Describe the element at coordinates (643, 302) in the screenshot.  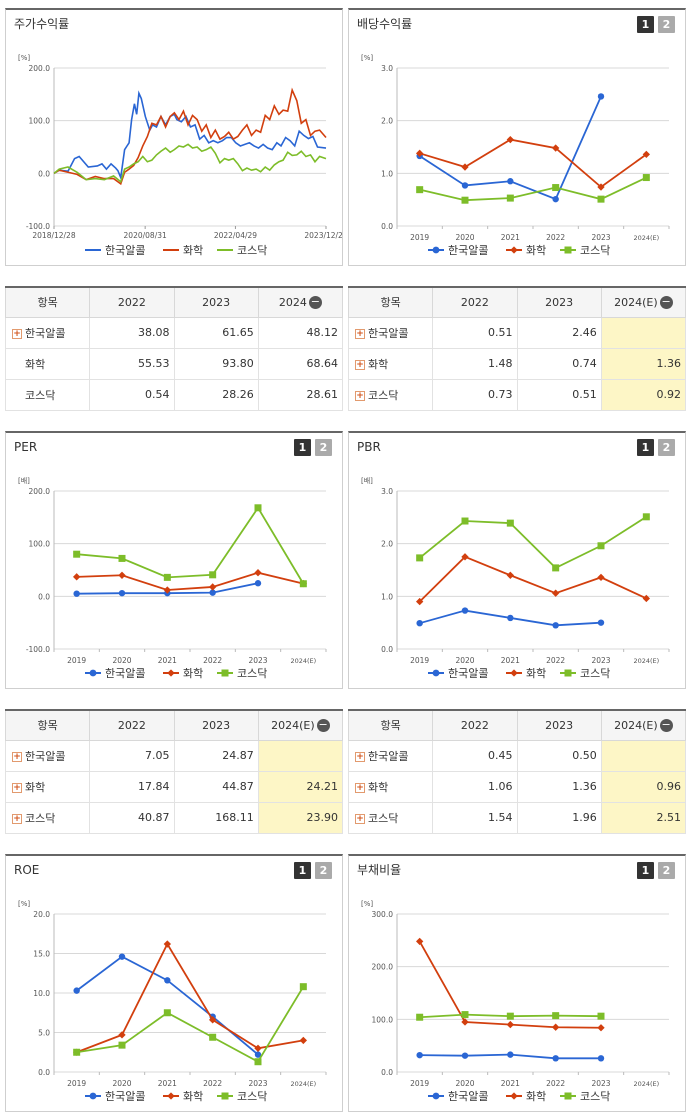
I see `column-header: 2024(E) −` at that location.